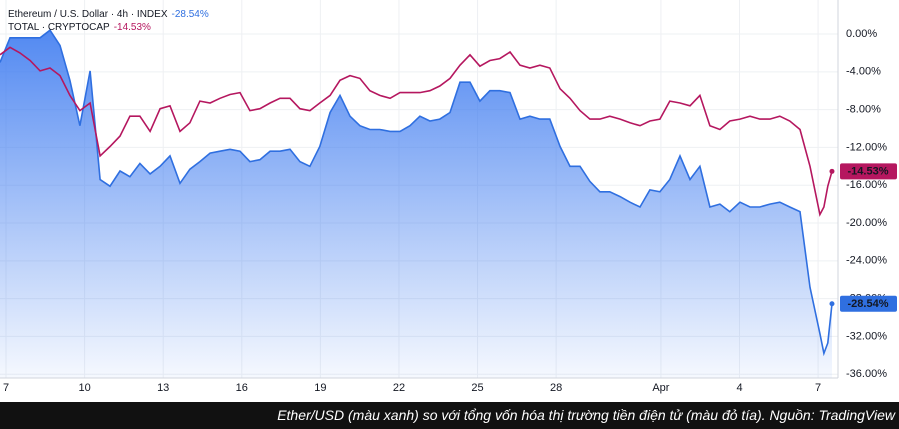  Describe the element at coordinates (399, 388) in the screenshot. I see `x-tick-label: 22` at that location.